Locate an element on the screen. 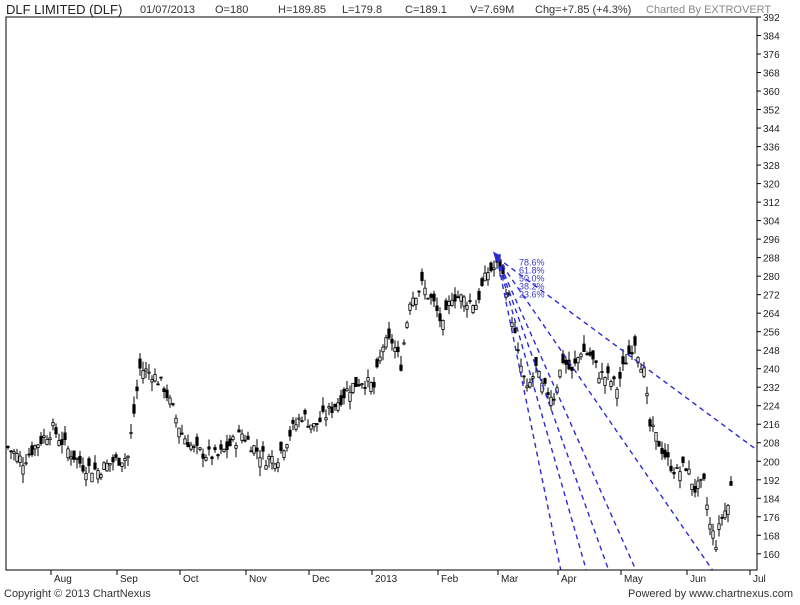 Image resolution: width=800 pixels, height=605 pixels. y-tick-label: 240 is located at coordinates (771, 370).